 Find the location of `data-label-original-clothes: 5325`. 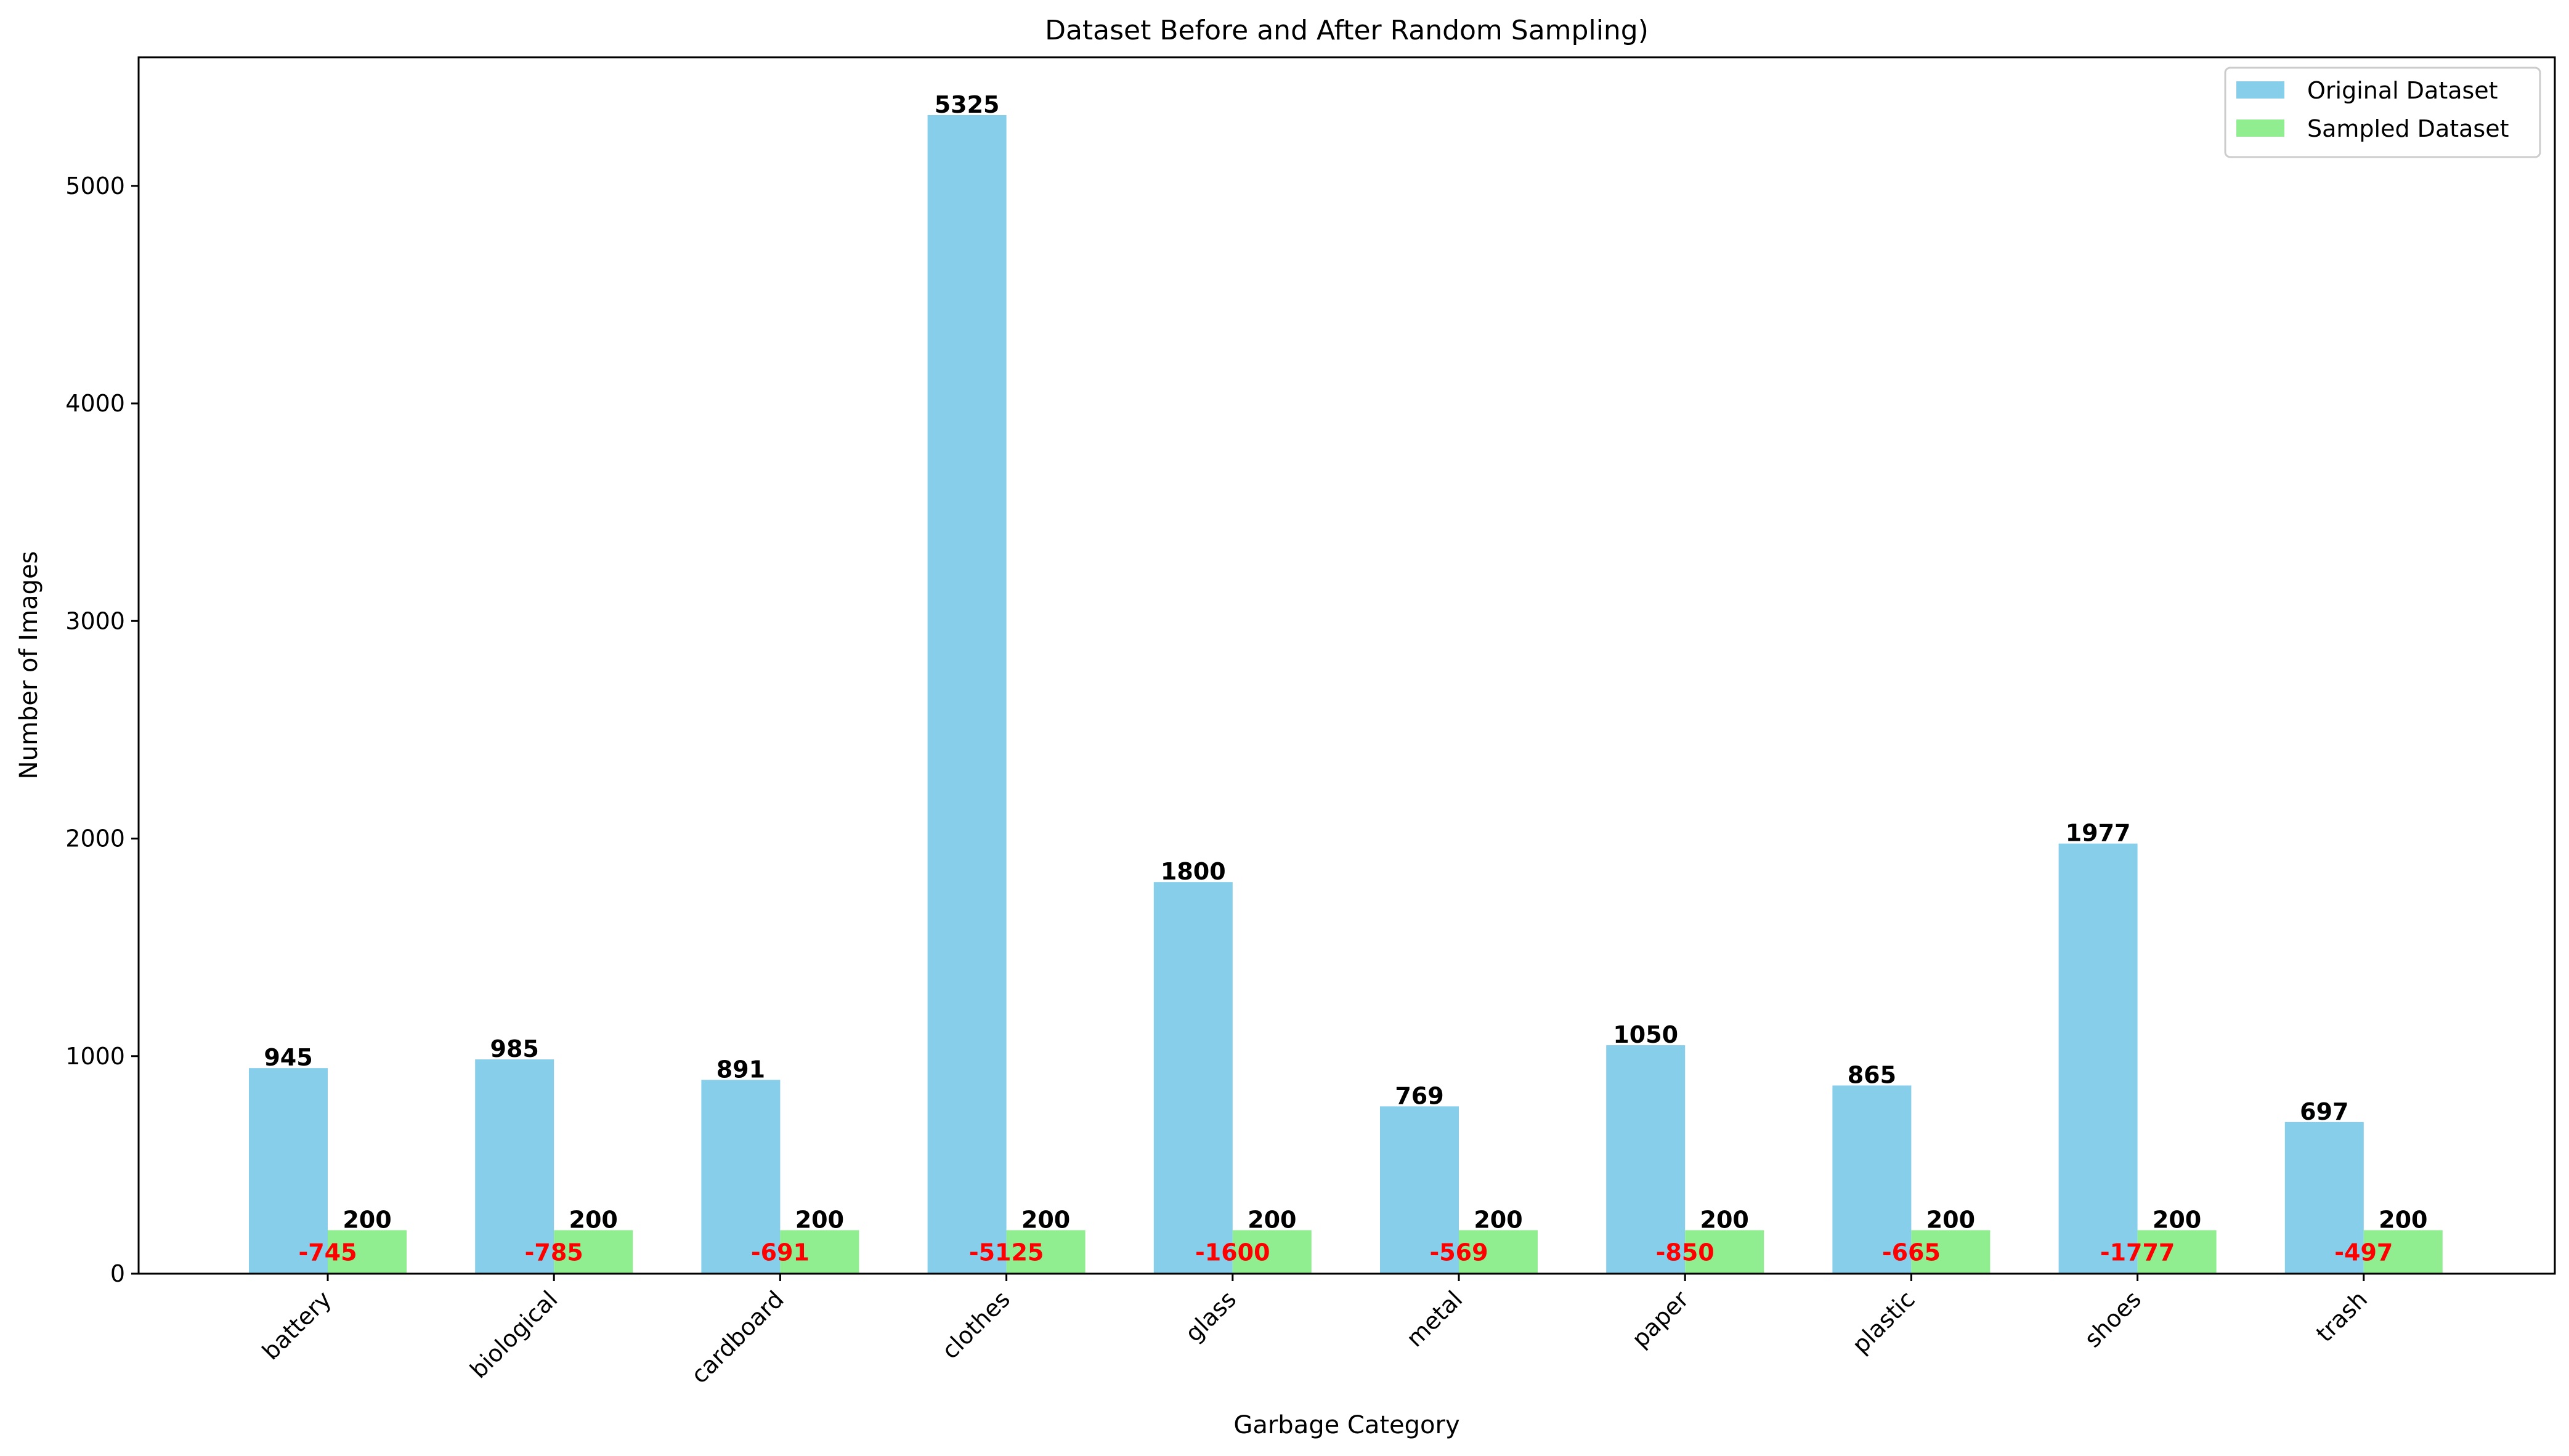

data-label-original-clothes: 5325 is located at coordinates (968, 105).